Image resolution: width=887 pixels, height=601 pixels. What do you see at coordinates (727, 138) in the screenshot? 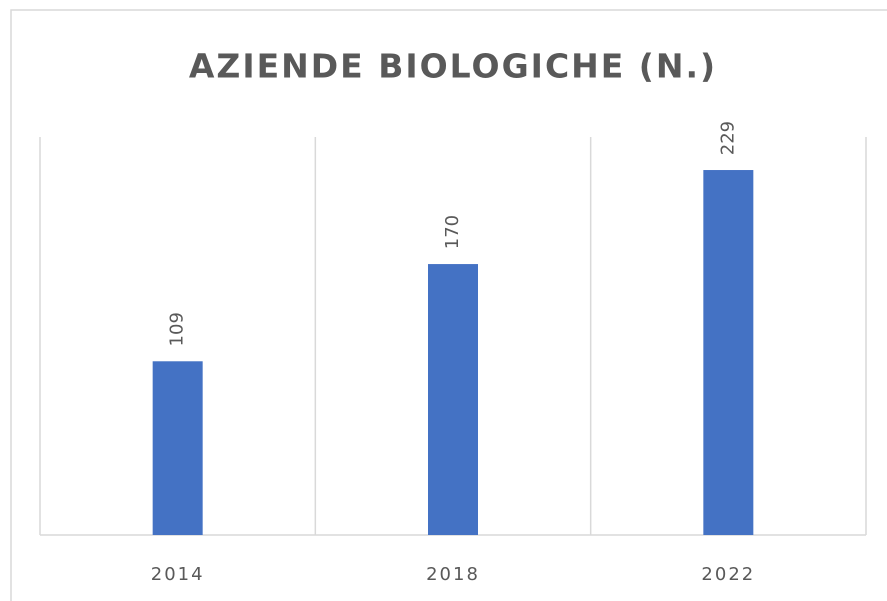
I see `data-label: 229` at bounding box center [727, 138].